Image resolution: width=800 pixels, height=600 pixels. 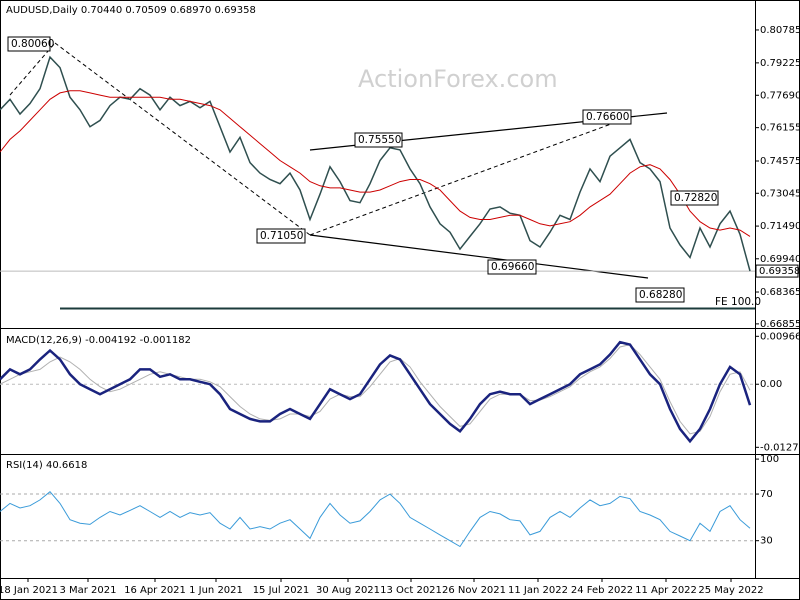 What do you see at coordinates (87, 590) in the screenshot?
I see `x-tick-label: 3 Mar 2021` at bounding box center [87, 590].